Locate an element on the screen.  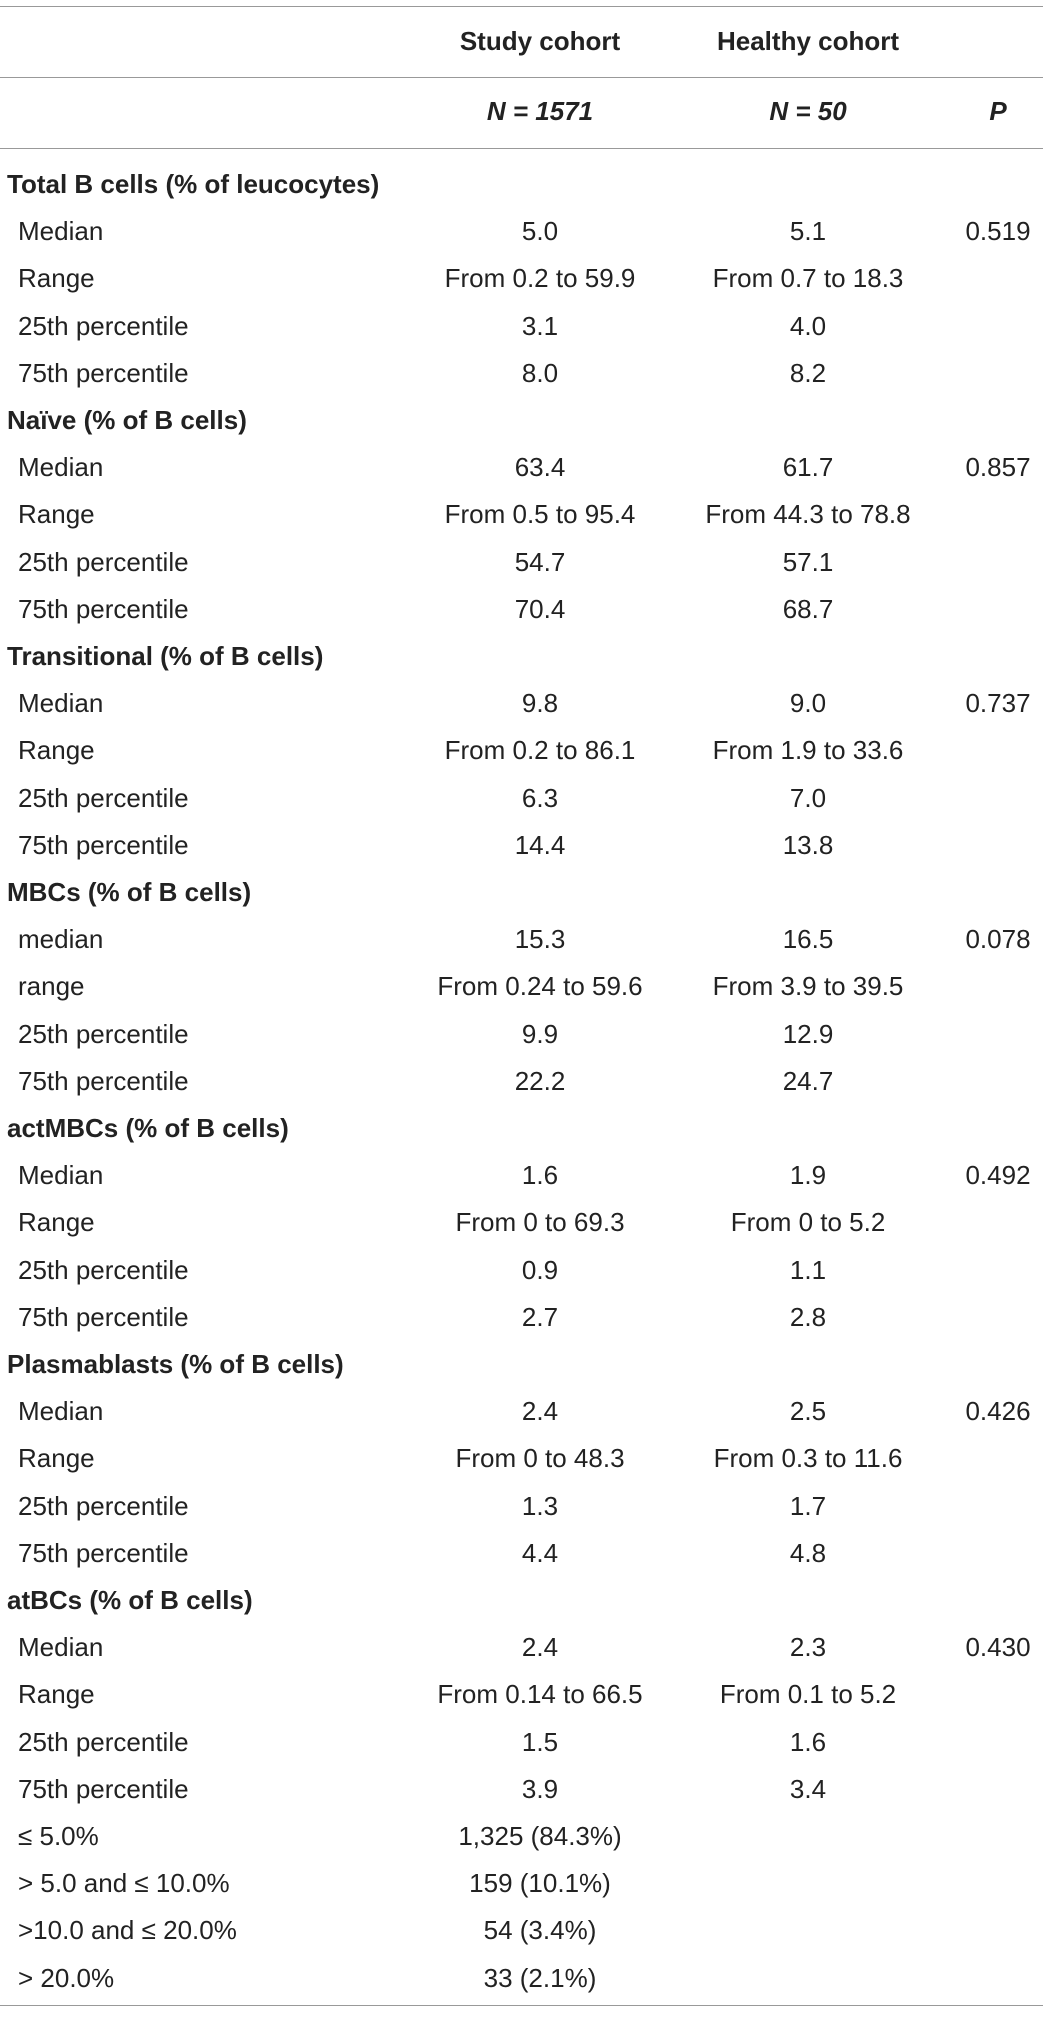
cell-study: 1.3 is located at coordinates (540, 1505).